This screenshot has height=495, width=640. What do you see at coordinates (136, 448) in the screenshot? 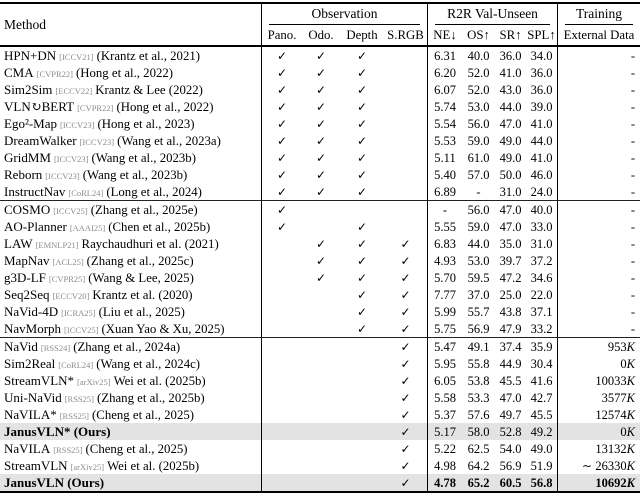
I see `citation: (Cheng et al., 2025)` at bounding box center [136, 448].